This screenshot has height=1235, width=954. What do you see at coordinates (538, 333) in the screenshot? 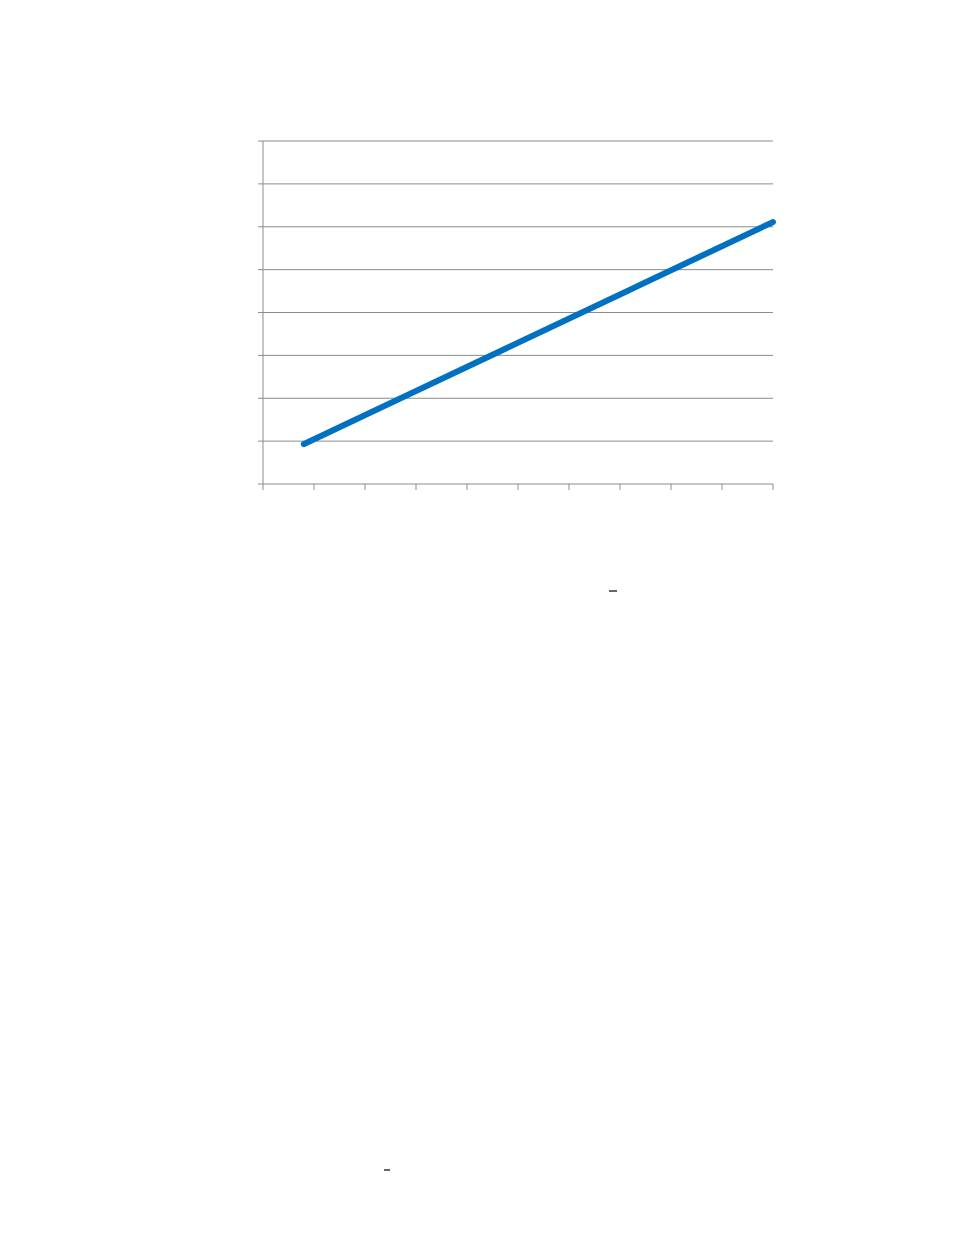
I see `data-line` at bounding box center [538, 333].